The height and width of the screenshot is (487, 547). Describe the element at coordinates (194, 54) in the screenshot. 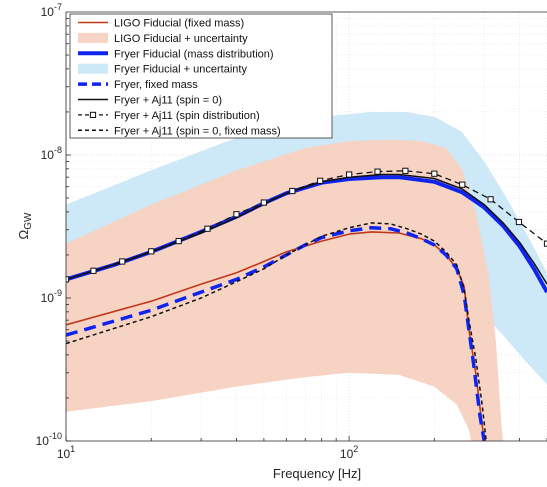

I see `legend-label: Fryer Fiducial (mass distribution)` at that location.